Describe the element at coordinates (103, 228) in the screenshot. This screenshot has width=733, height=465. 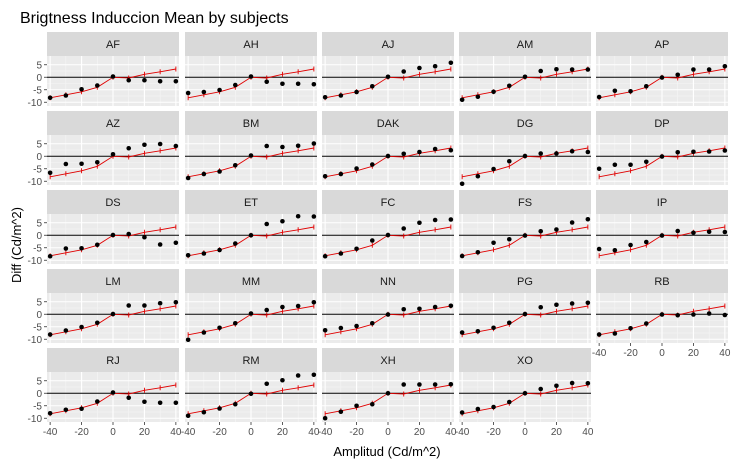
I see `facet-panel-ds: DS -10 -50 5` at that location.